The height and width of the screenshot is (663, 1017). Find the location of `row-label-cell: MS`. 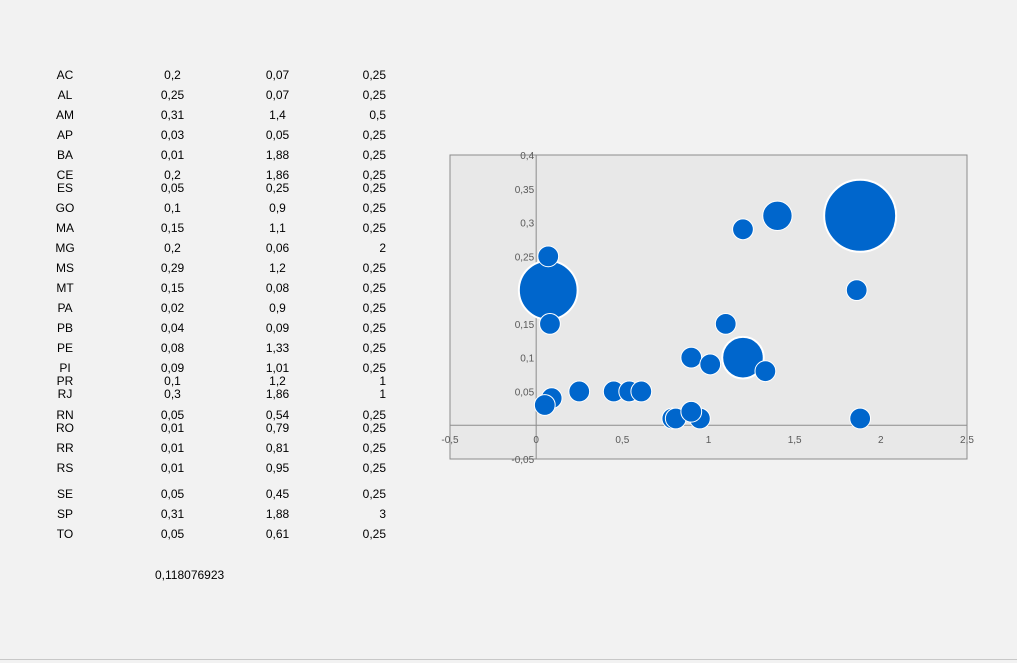

row-label-cell: MS is located at coordinates (65, 268).